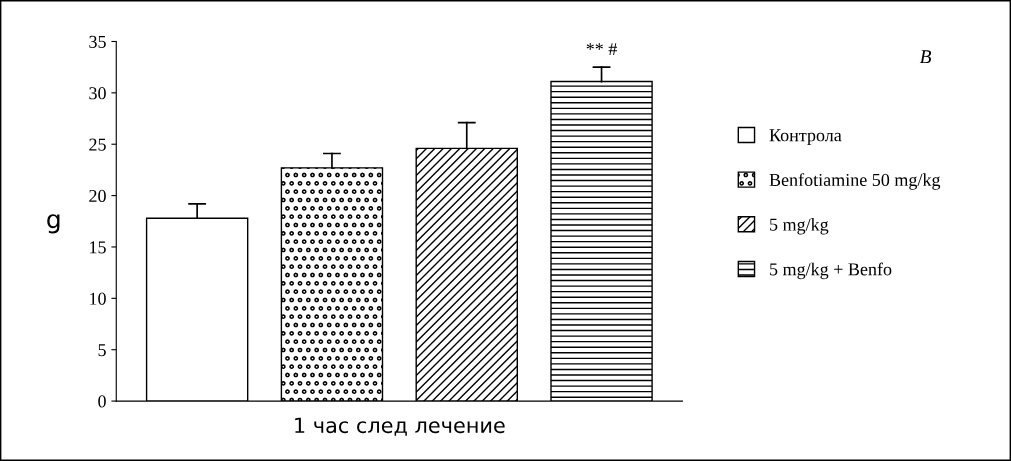 The height and width of the screenshot is (461, 1011). What do you see at coordinates (97, 196) in the screenshot?
I see `y-tick-label: 20` at bounding box center [97, 196].